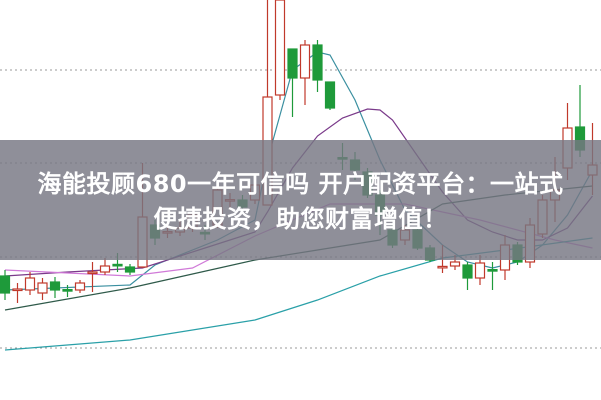  I want to click on headline-line-2: 便捷投资，助您财富增值！, so click(300, 219).